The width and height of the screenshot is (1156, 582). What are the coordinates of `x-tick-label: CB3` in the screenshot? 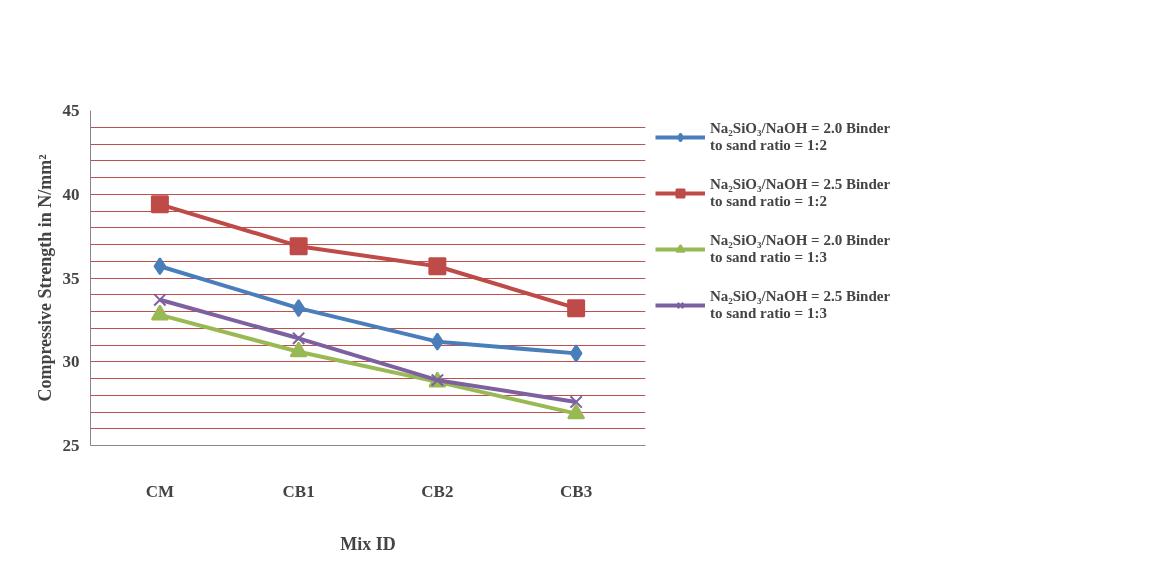 It's located at (576, 491).